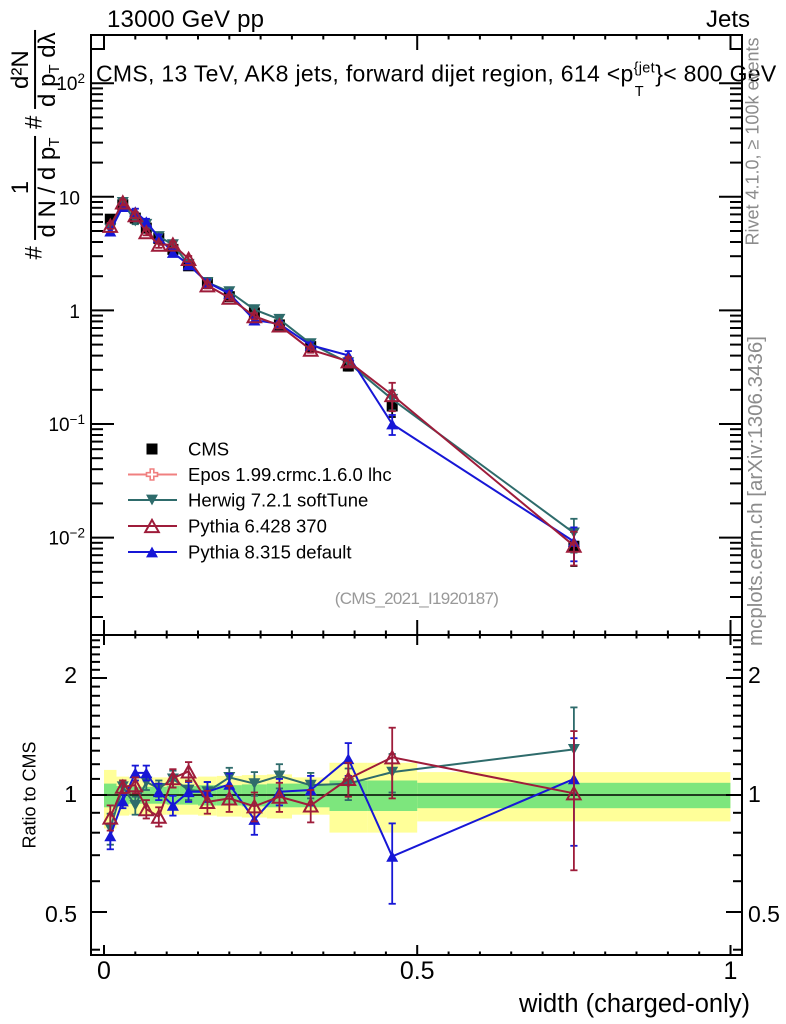 This screenshot has width=786, height=1024. Describe the element at coordinates (257, 526) in the screenshot. I see `svg-text: Pythia 6.428 370` at that location.